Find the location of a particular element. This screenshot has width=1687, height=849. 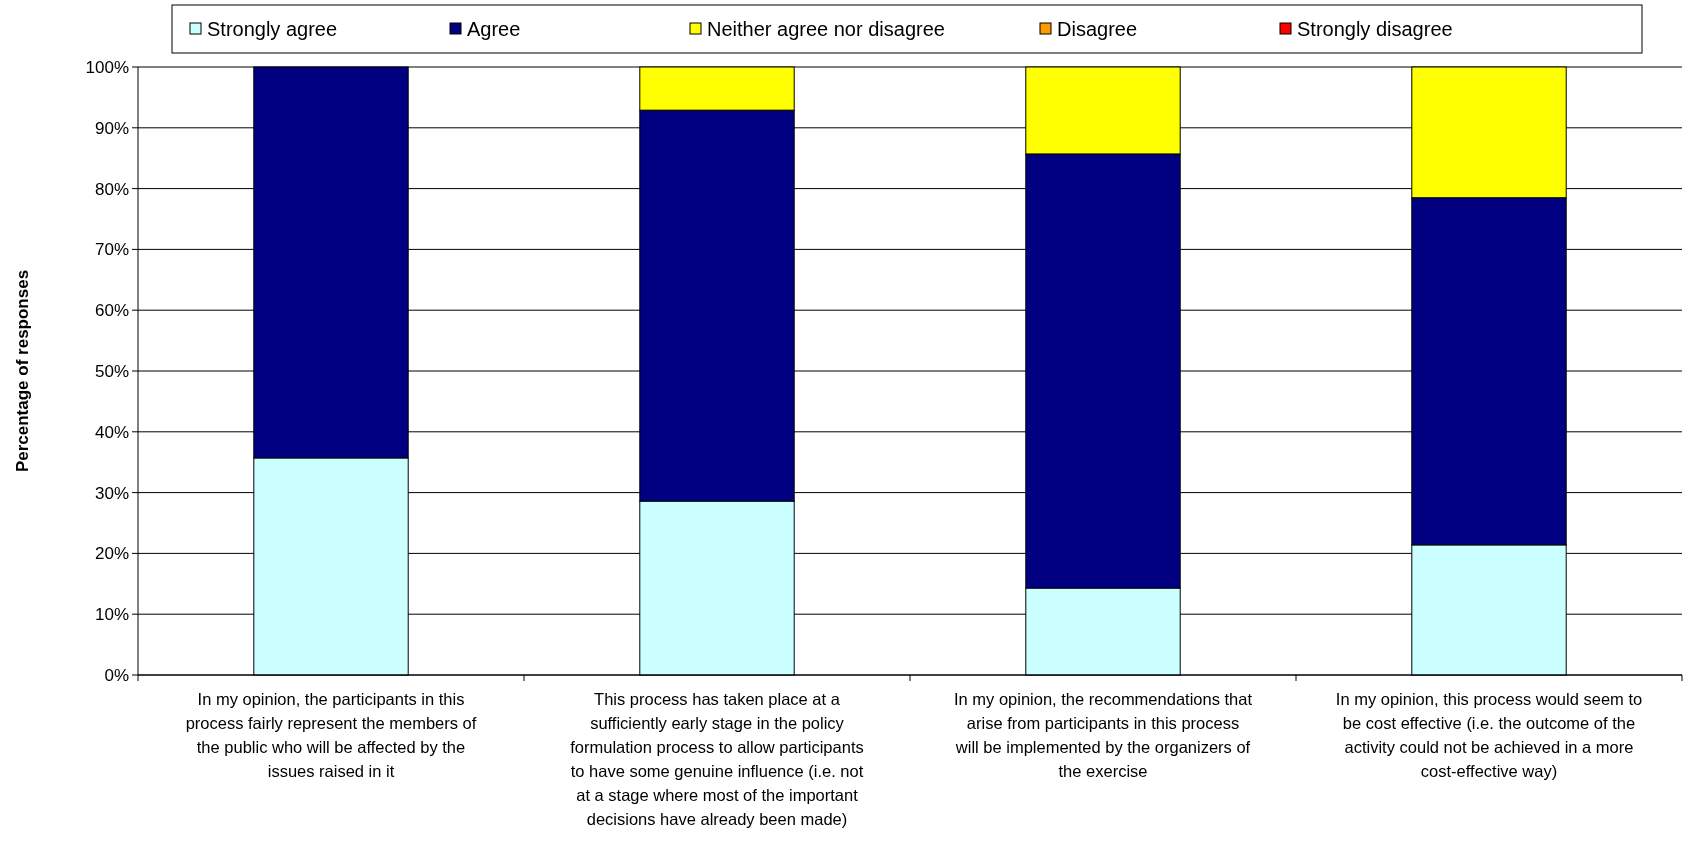

legend-label: Neither agree nor disagree is located at coordinates (826, 29).